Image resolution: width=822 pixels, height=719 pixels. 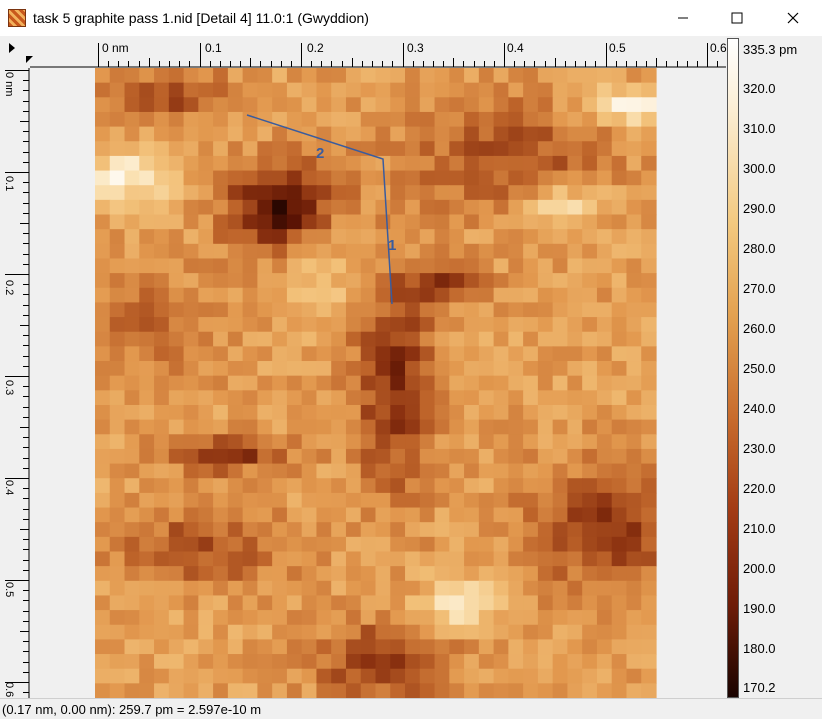 I want to click on close-button, so click(x=793, y=18).